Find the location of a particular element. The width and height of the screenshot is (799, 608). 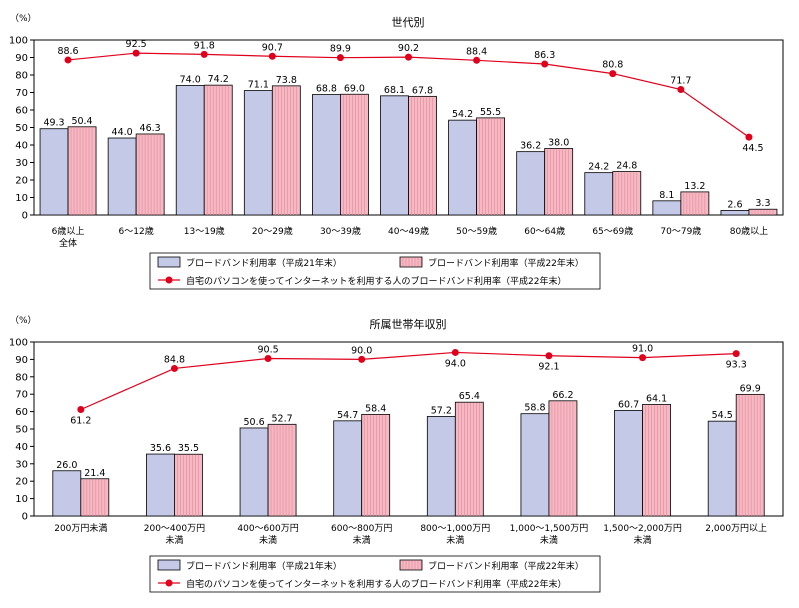

line-point-label: 91.0 is located at coordinates (642, 349).